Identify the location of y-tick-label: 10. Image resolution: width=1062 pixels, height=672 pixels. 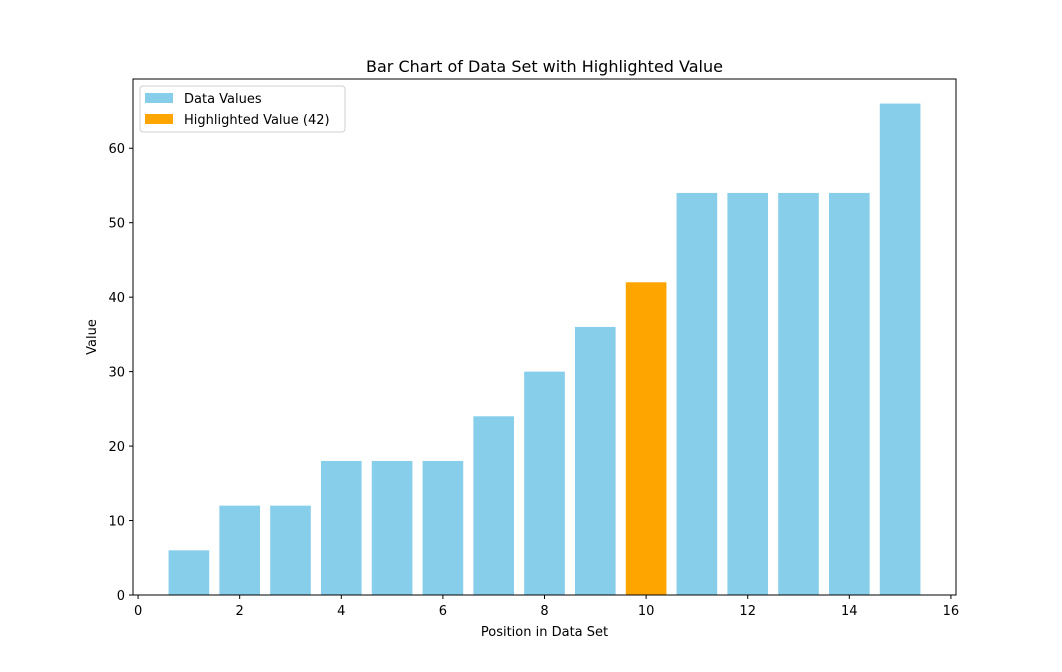
(116, 522).